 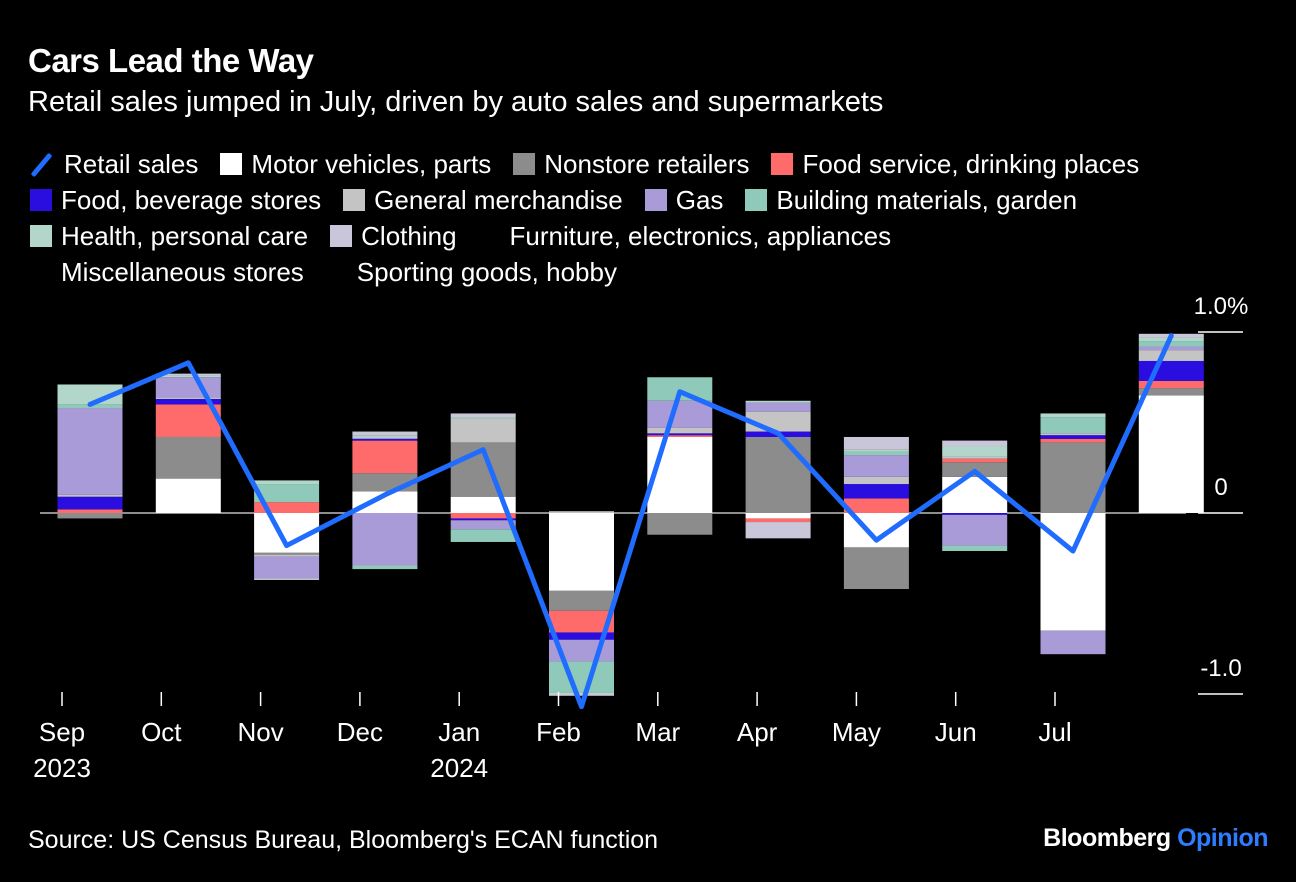 I want to click on legend-item-building-materials: Building materials, garden, so click(x=911, y=200).